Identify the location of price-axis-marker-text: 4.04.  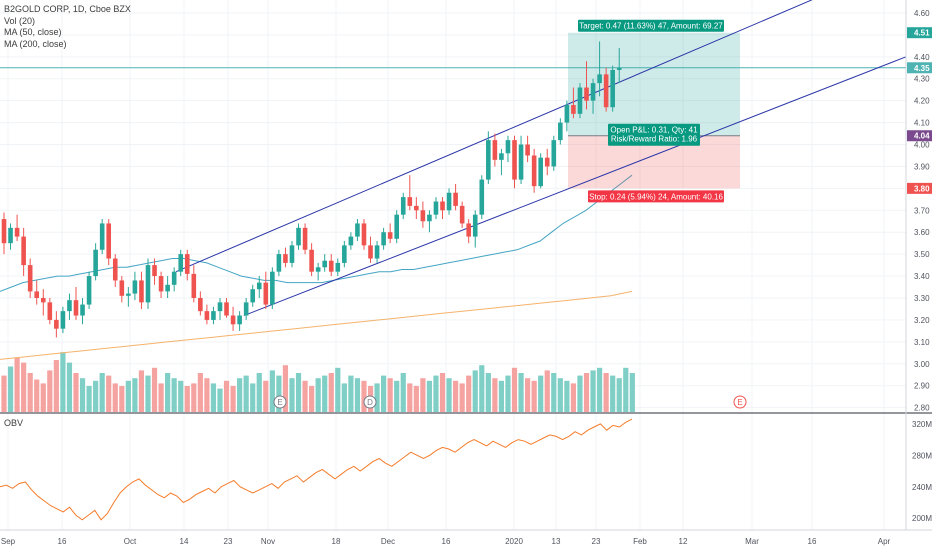
(922, 136).